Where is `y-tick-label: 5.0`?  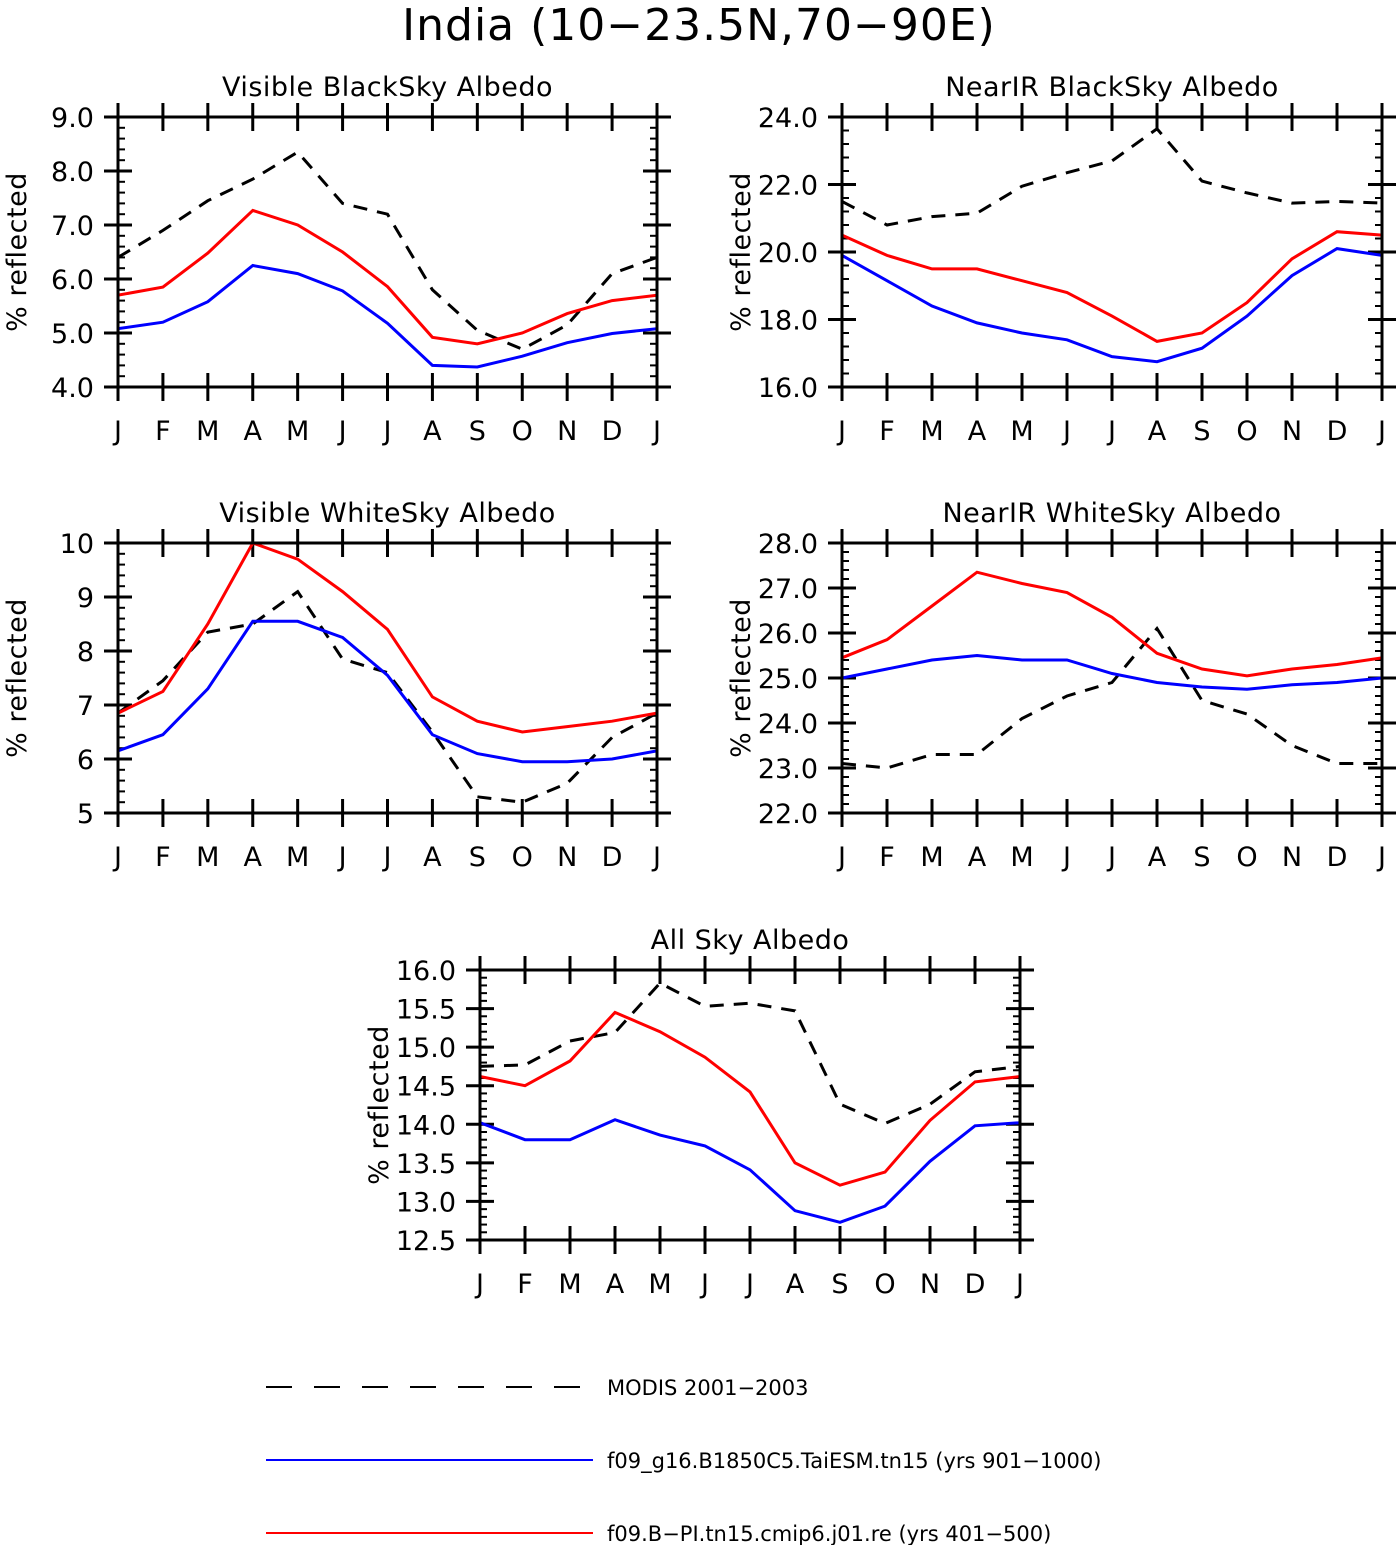
y-tick-label: 5.0 is located at coordinates (72, 334).